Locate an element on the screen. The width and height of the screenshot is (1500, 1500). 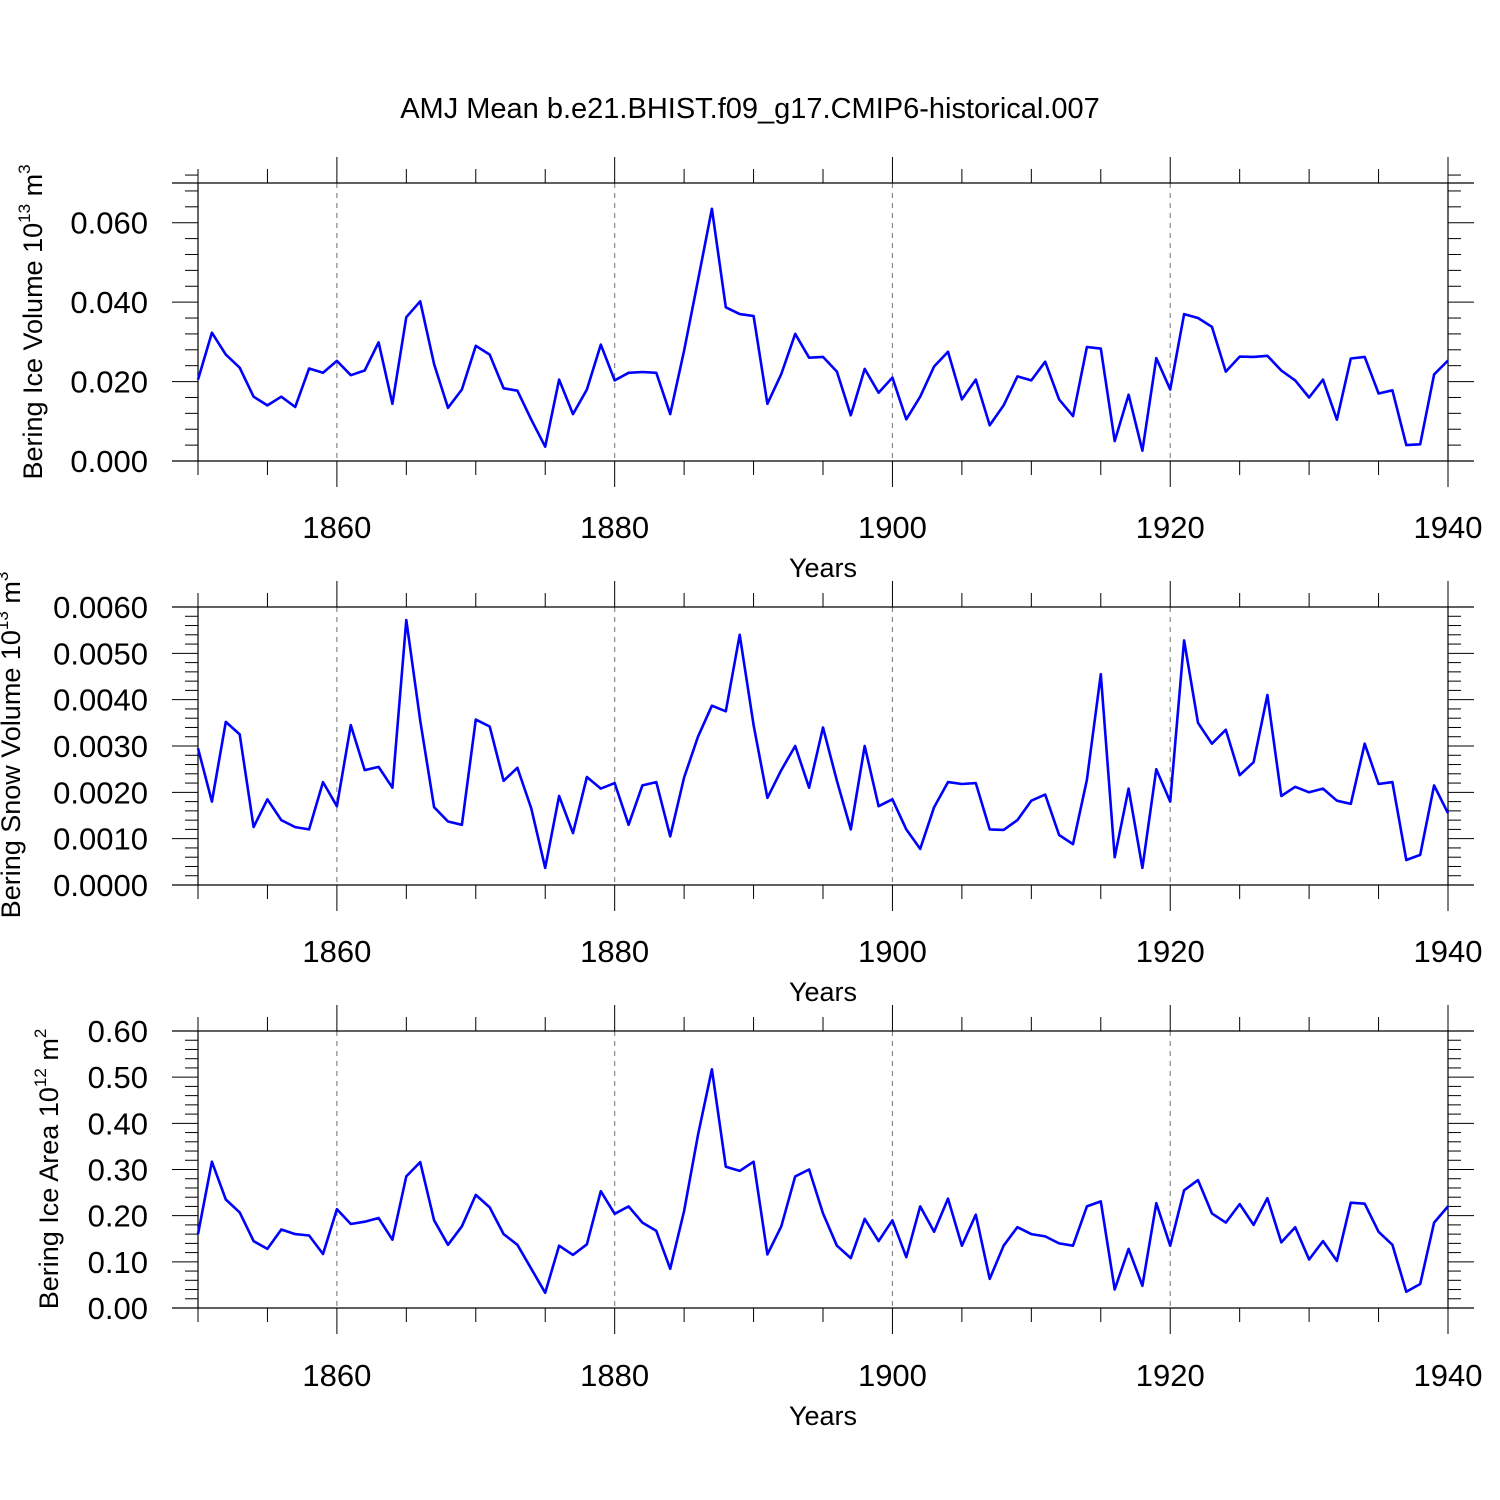
snow-volume-xlabel: Years is located at coordinates (823, 992).